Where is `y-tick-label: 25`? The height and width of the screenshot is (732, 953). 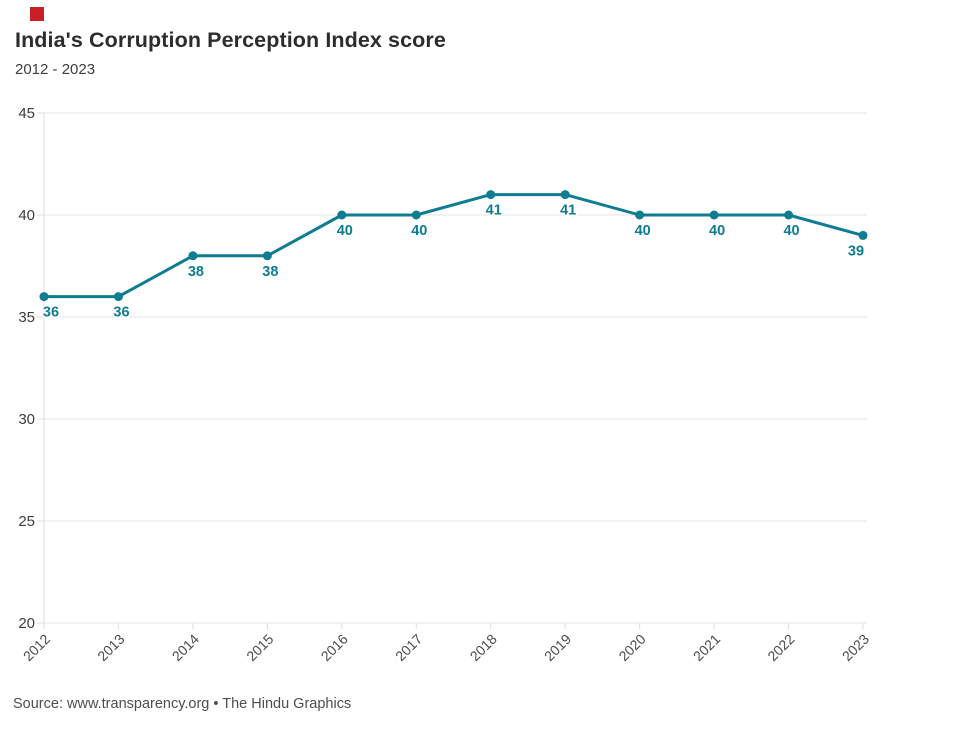 y-tick-label: 25 is located at coordinates (26, 521).